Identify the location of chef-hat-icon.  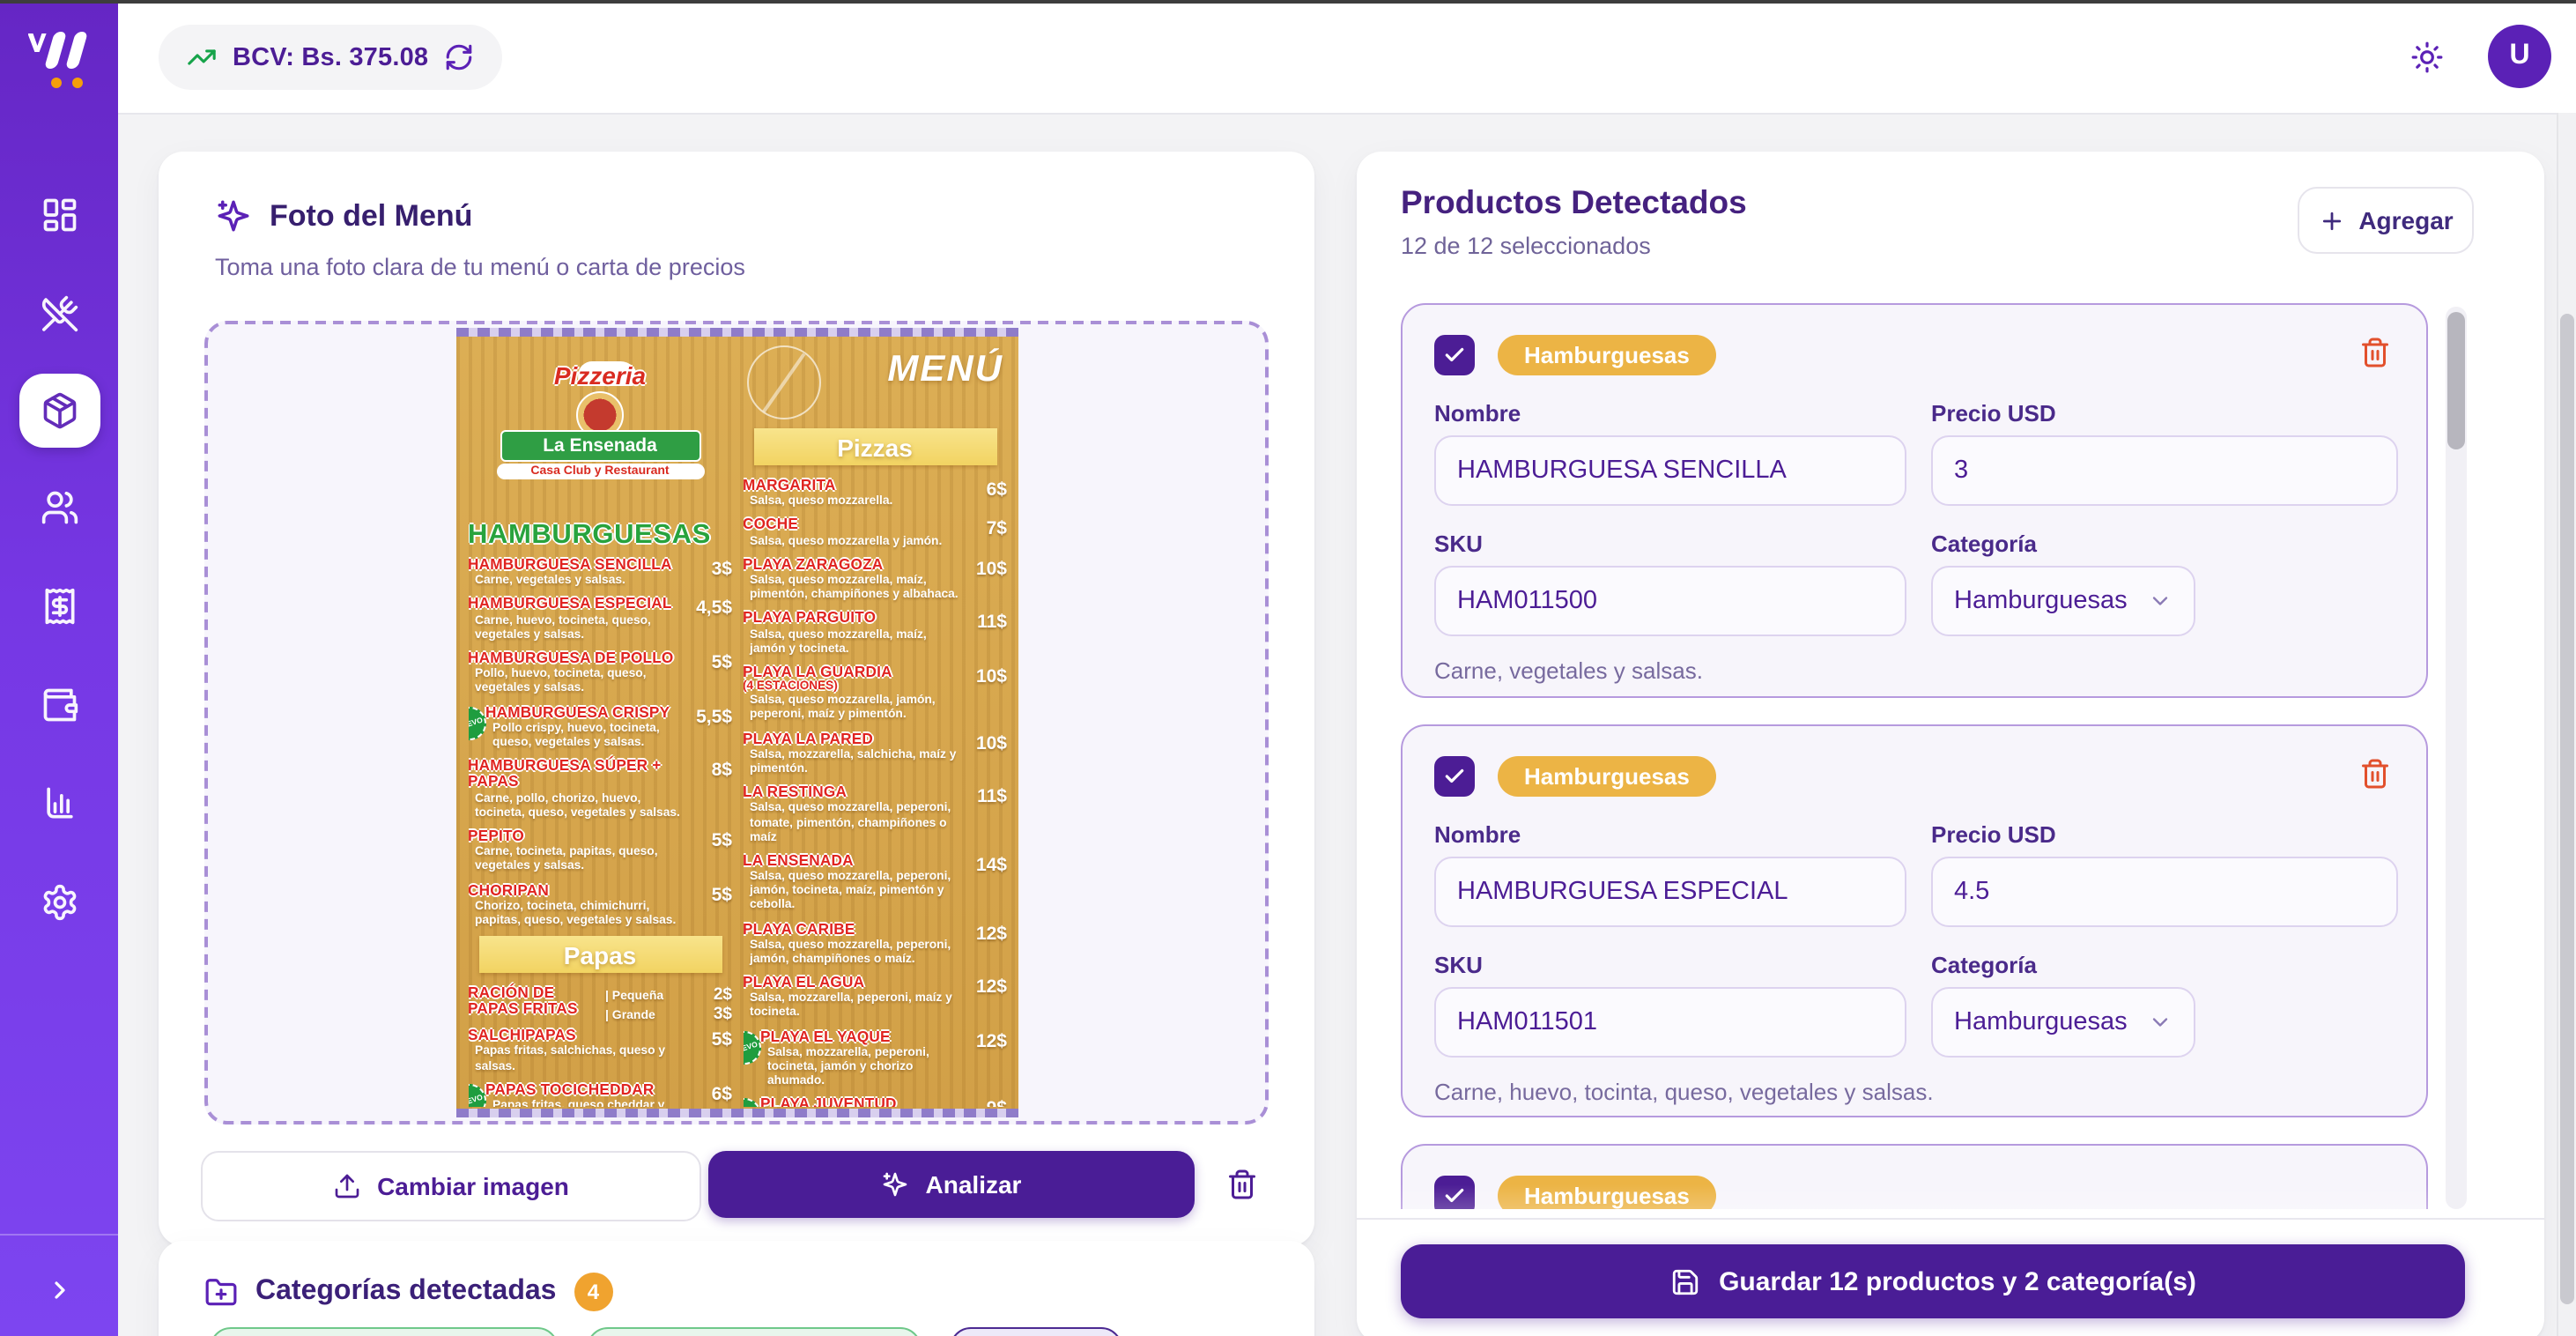
(607, 373).